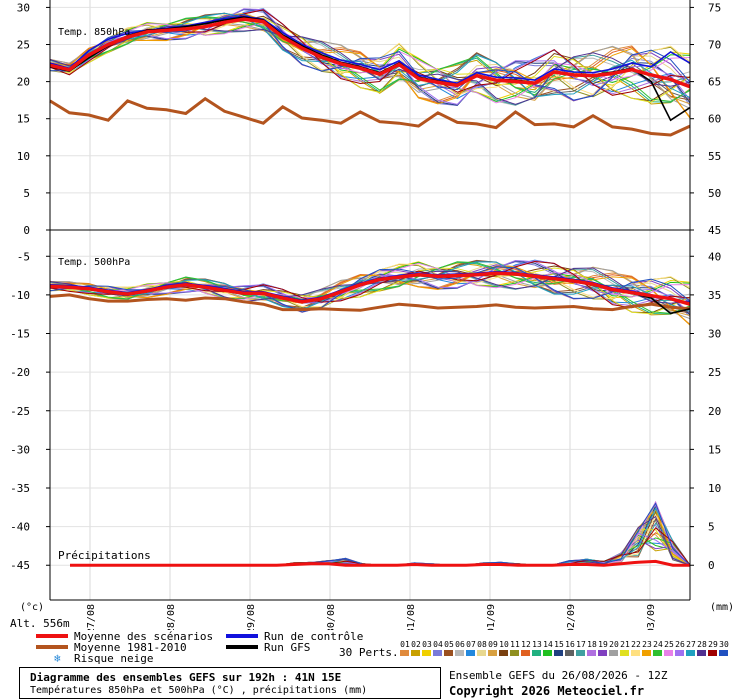  Describe the element at coordinates (251, 617) in the screenshot. I see `x-tick-label: 29/08` at that location.